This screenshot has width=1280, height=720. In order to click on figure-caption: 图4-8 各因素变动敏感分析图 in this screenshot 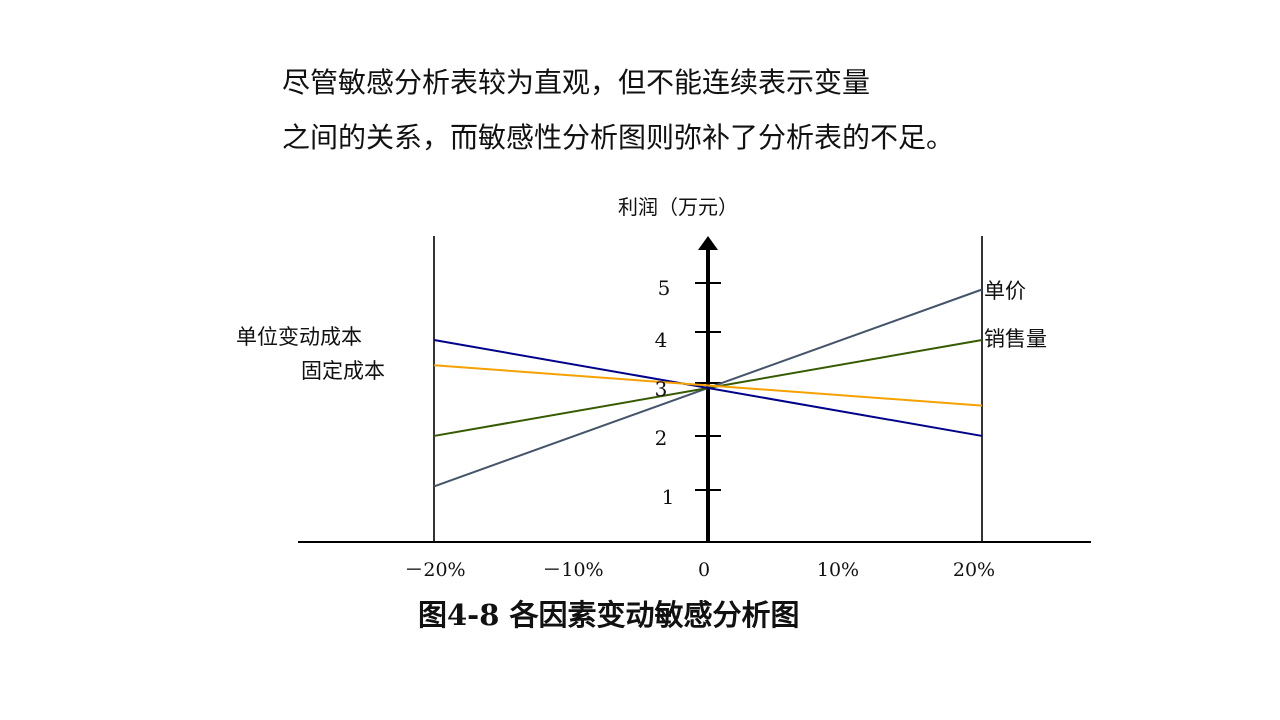, I will do `click(609, 615)`.